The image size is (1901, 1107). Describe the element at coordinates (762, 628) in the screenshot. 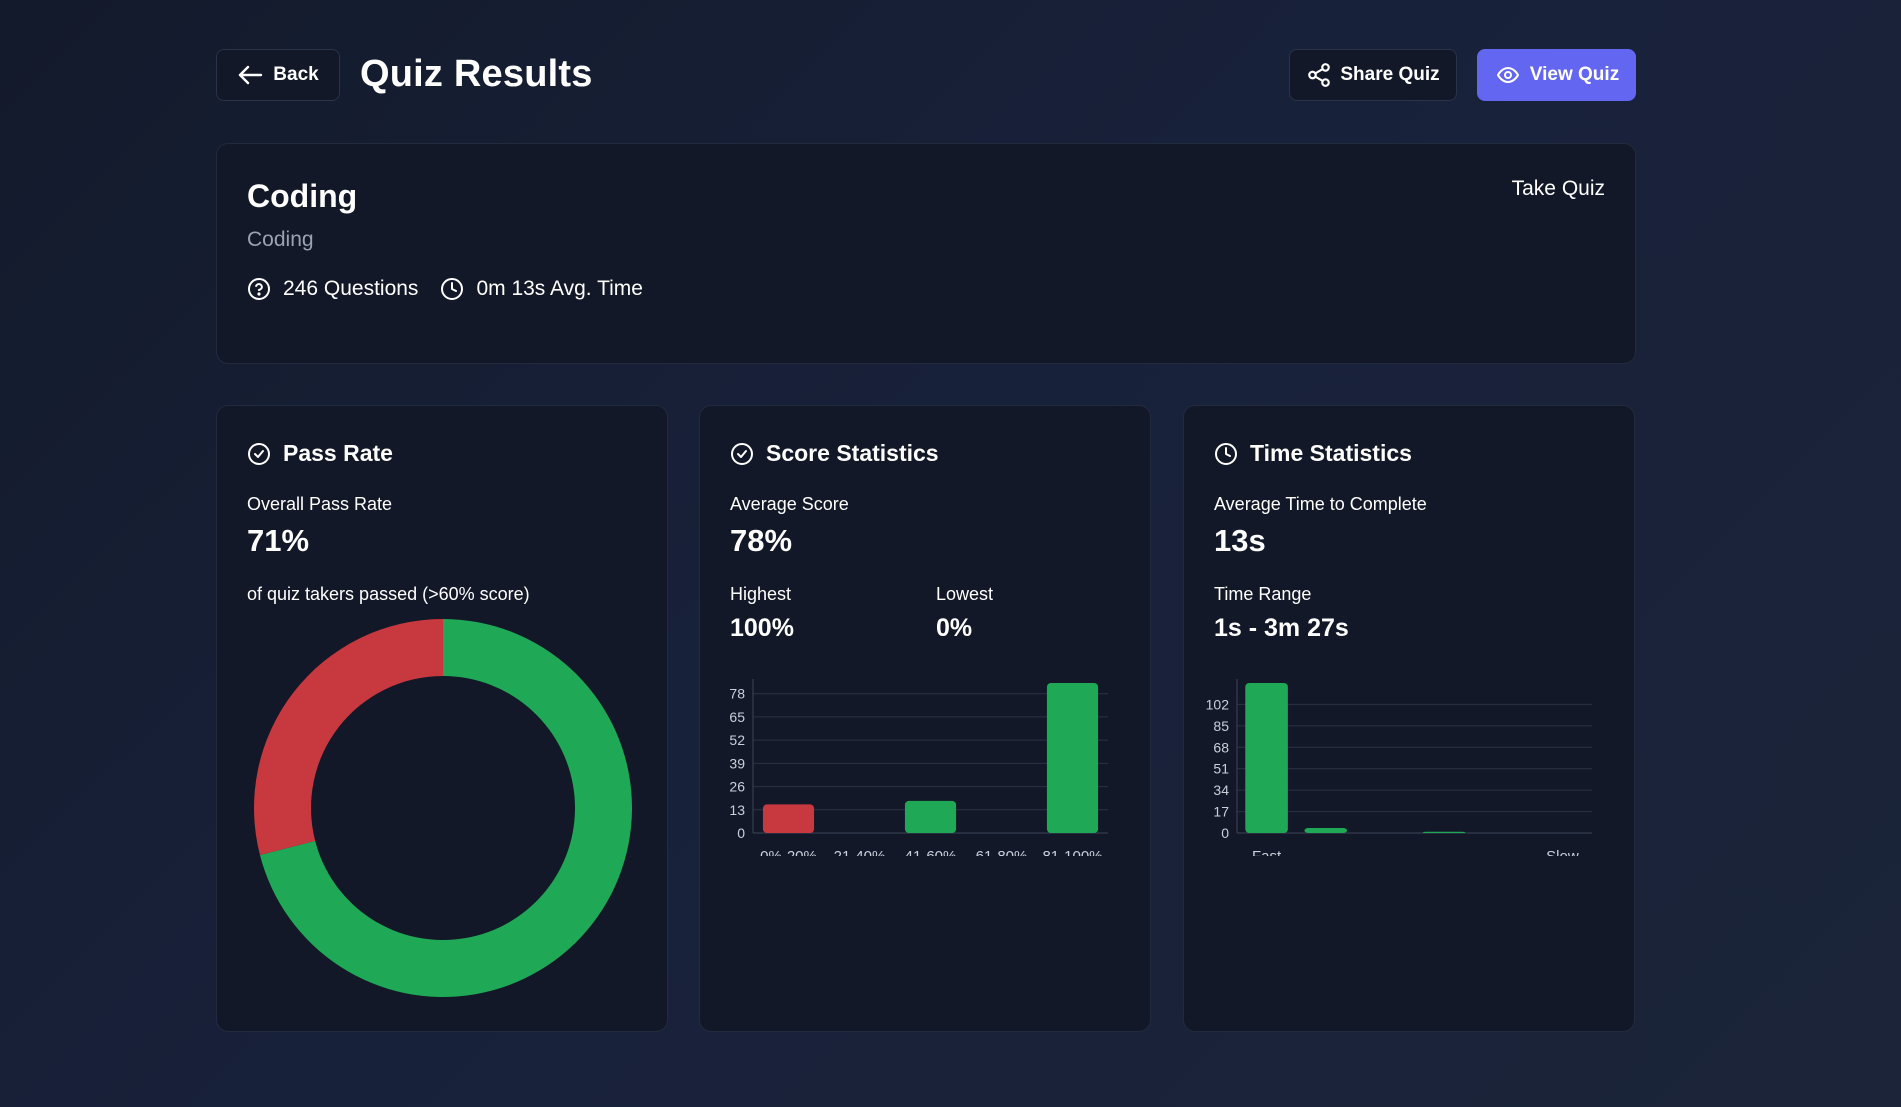

I see `highest-score-value: 100%` at that location.